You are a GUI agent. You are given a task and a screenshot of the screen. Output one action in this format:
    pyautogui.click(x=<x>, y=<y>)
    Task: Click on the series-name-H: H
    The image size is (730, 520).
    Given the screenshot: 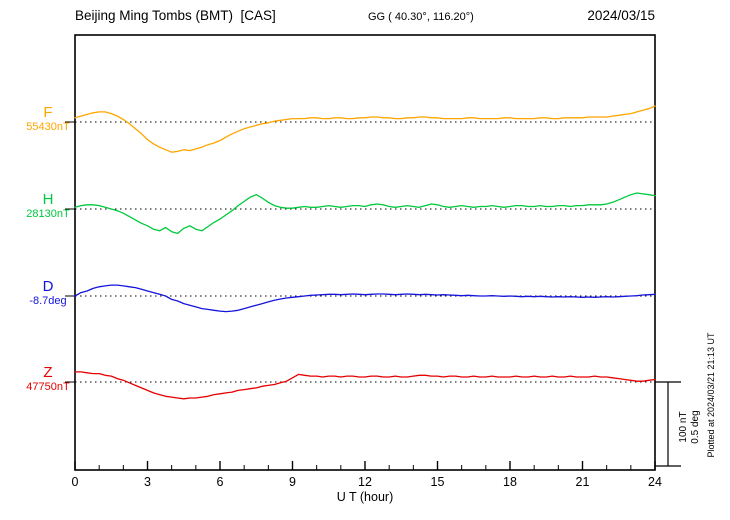 What is the action you would take?
    pyautogui.click(x=48, y=199)
    